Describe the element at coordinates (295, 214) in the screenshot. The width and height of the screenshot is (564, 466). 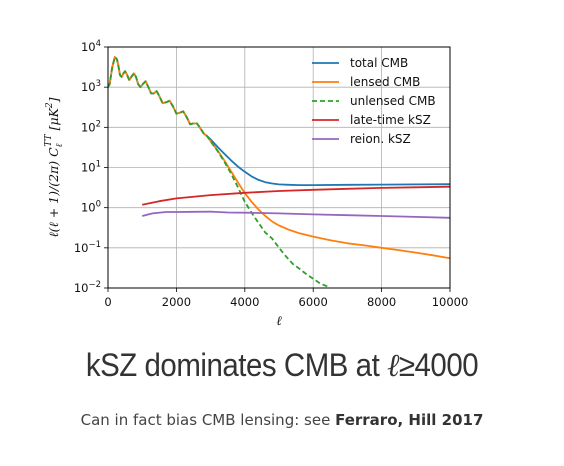
I see `series-line-reion-ksz` at that location.